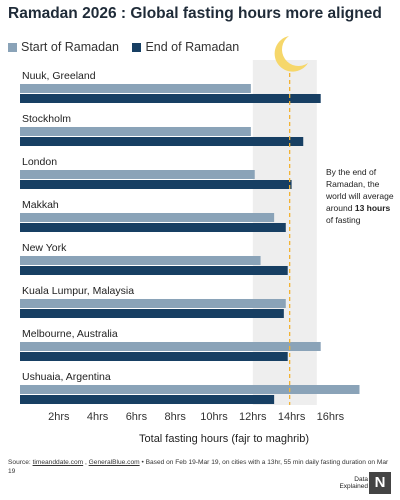  I want to click on legend-swatch-start, so click(12, 47).